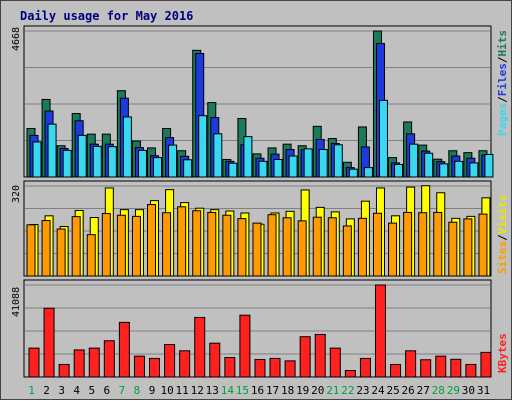 This screenshot has height=401, width=512. Describe the element at coordinates (378, 390) in the screenshot. I see `x-tick-label-day-24: 24` at that location.